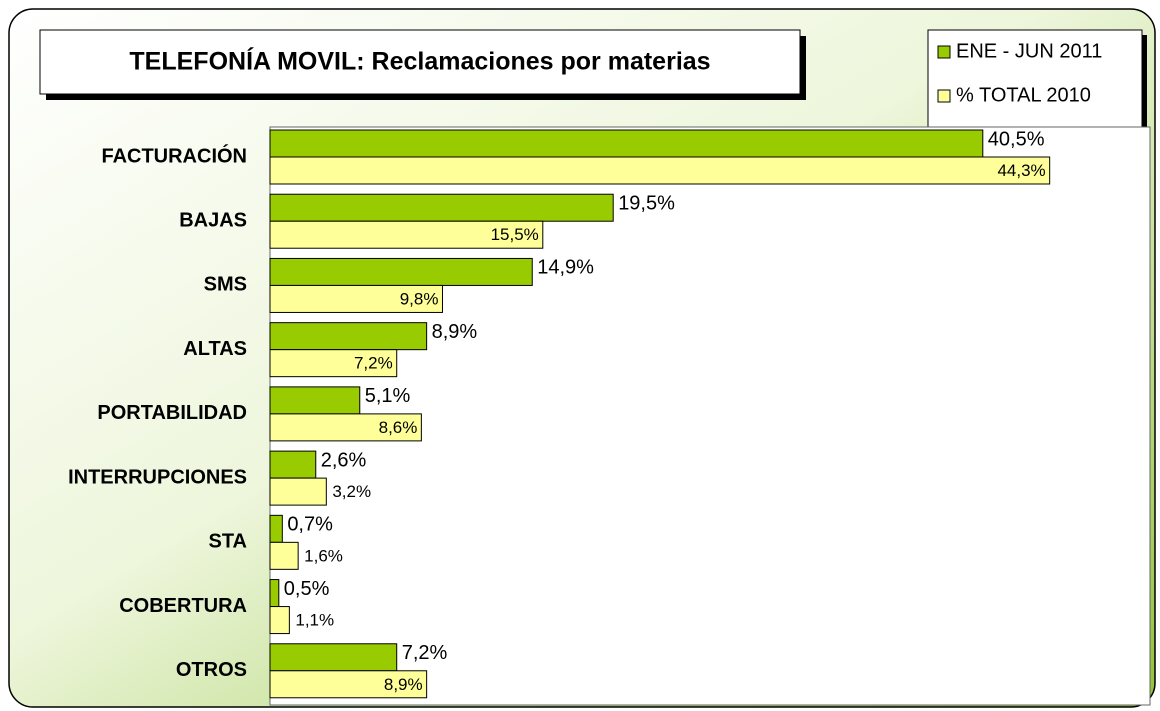  What do you see at coordinates (172, 413) in the screenshot?
I see `y-tick-label: PORTABILIDAD` at bounding box center [172, 413].